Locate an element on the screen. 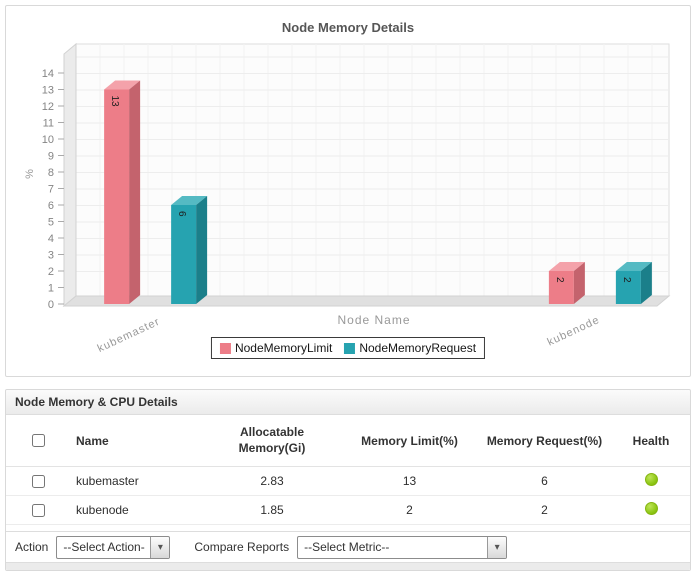 This screenshot has height=573, width=697. svg-text: 11 is located at coordinates (48, 124).